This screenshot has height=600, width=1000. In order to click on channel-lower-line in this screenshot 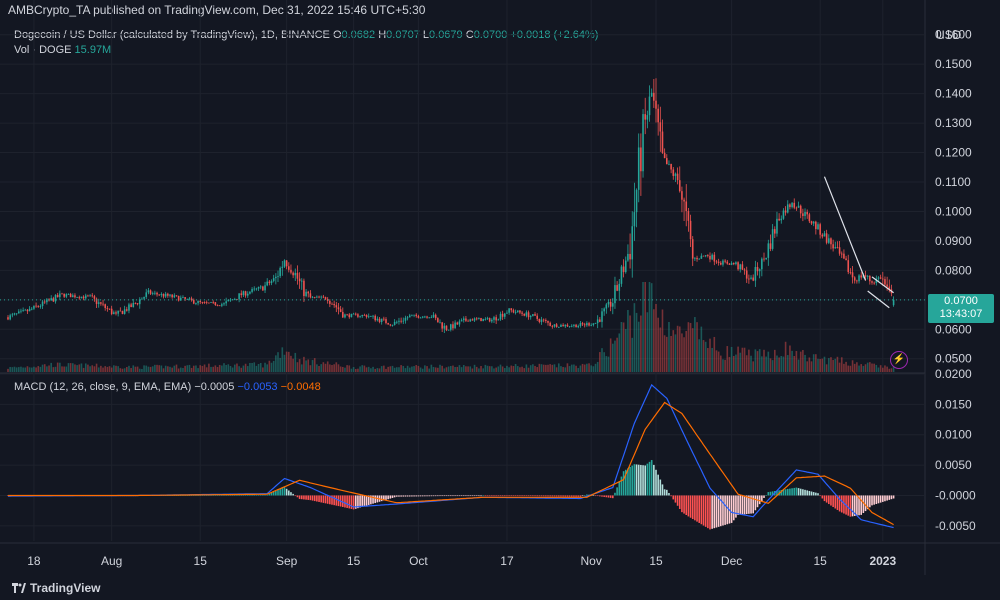, I will do `click(878, 299)`.